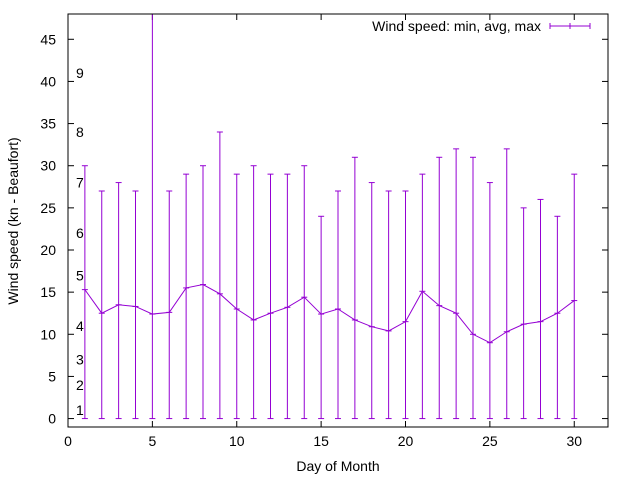 The height and width of the screenshot is (480, 640). Describe the element at coordinates (80, 275) in the screenshot. I see `beaufort-label: 5` at that location.